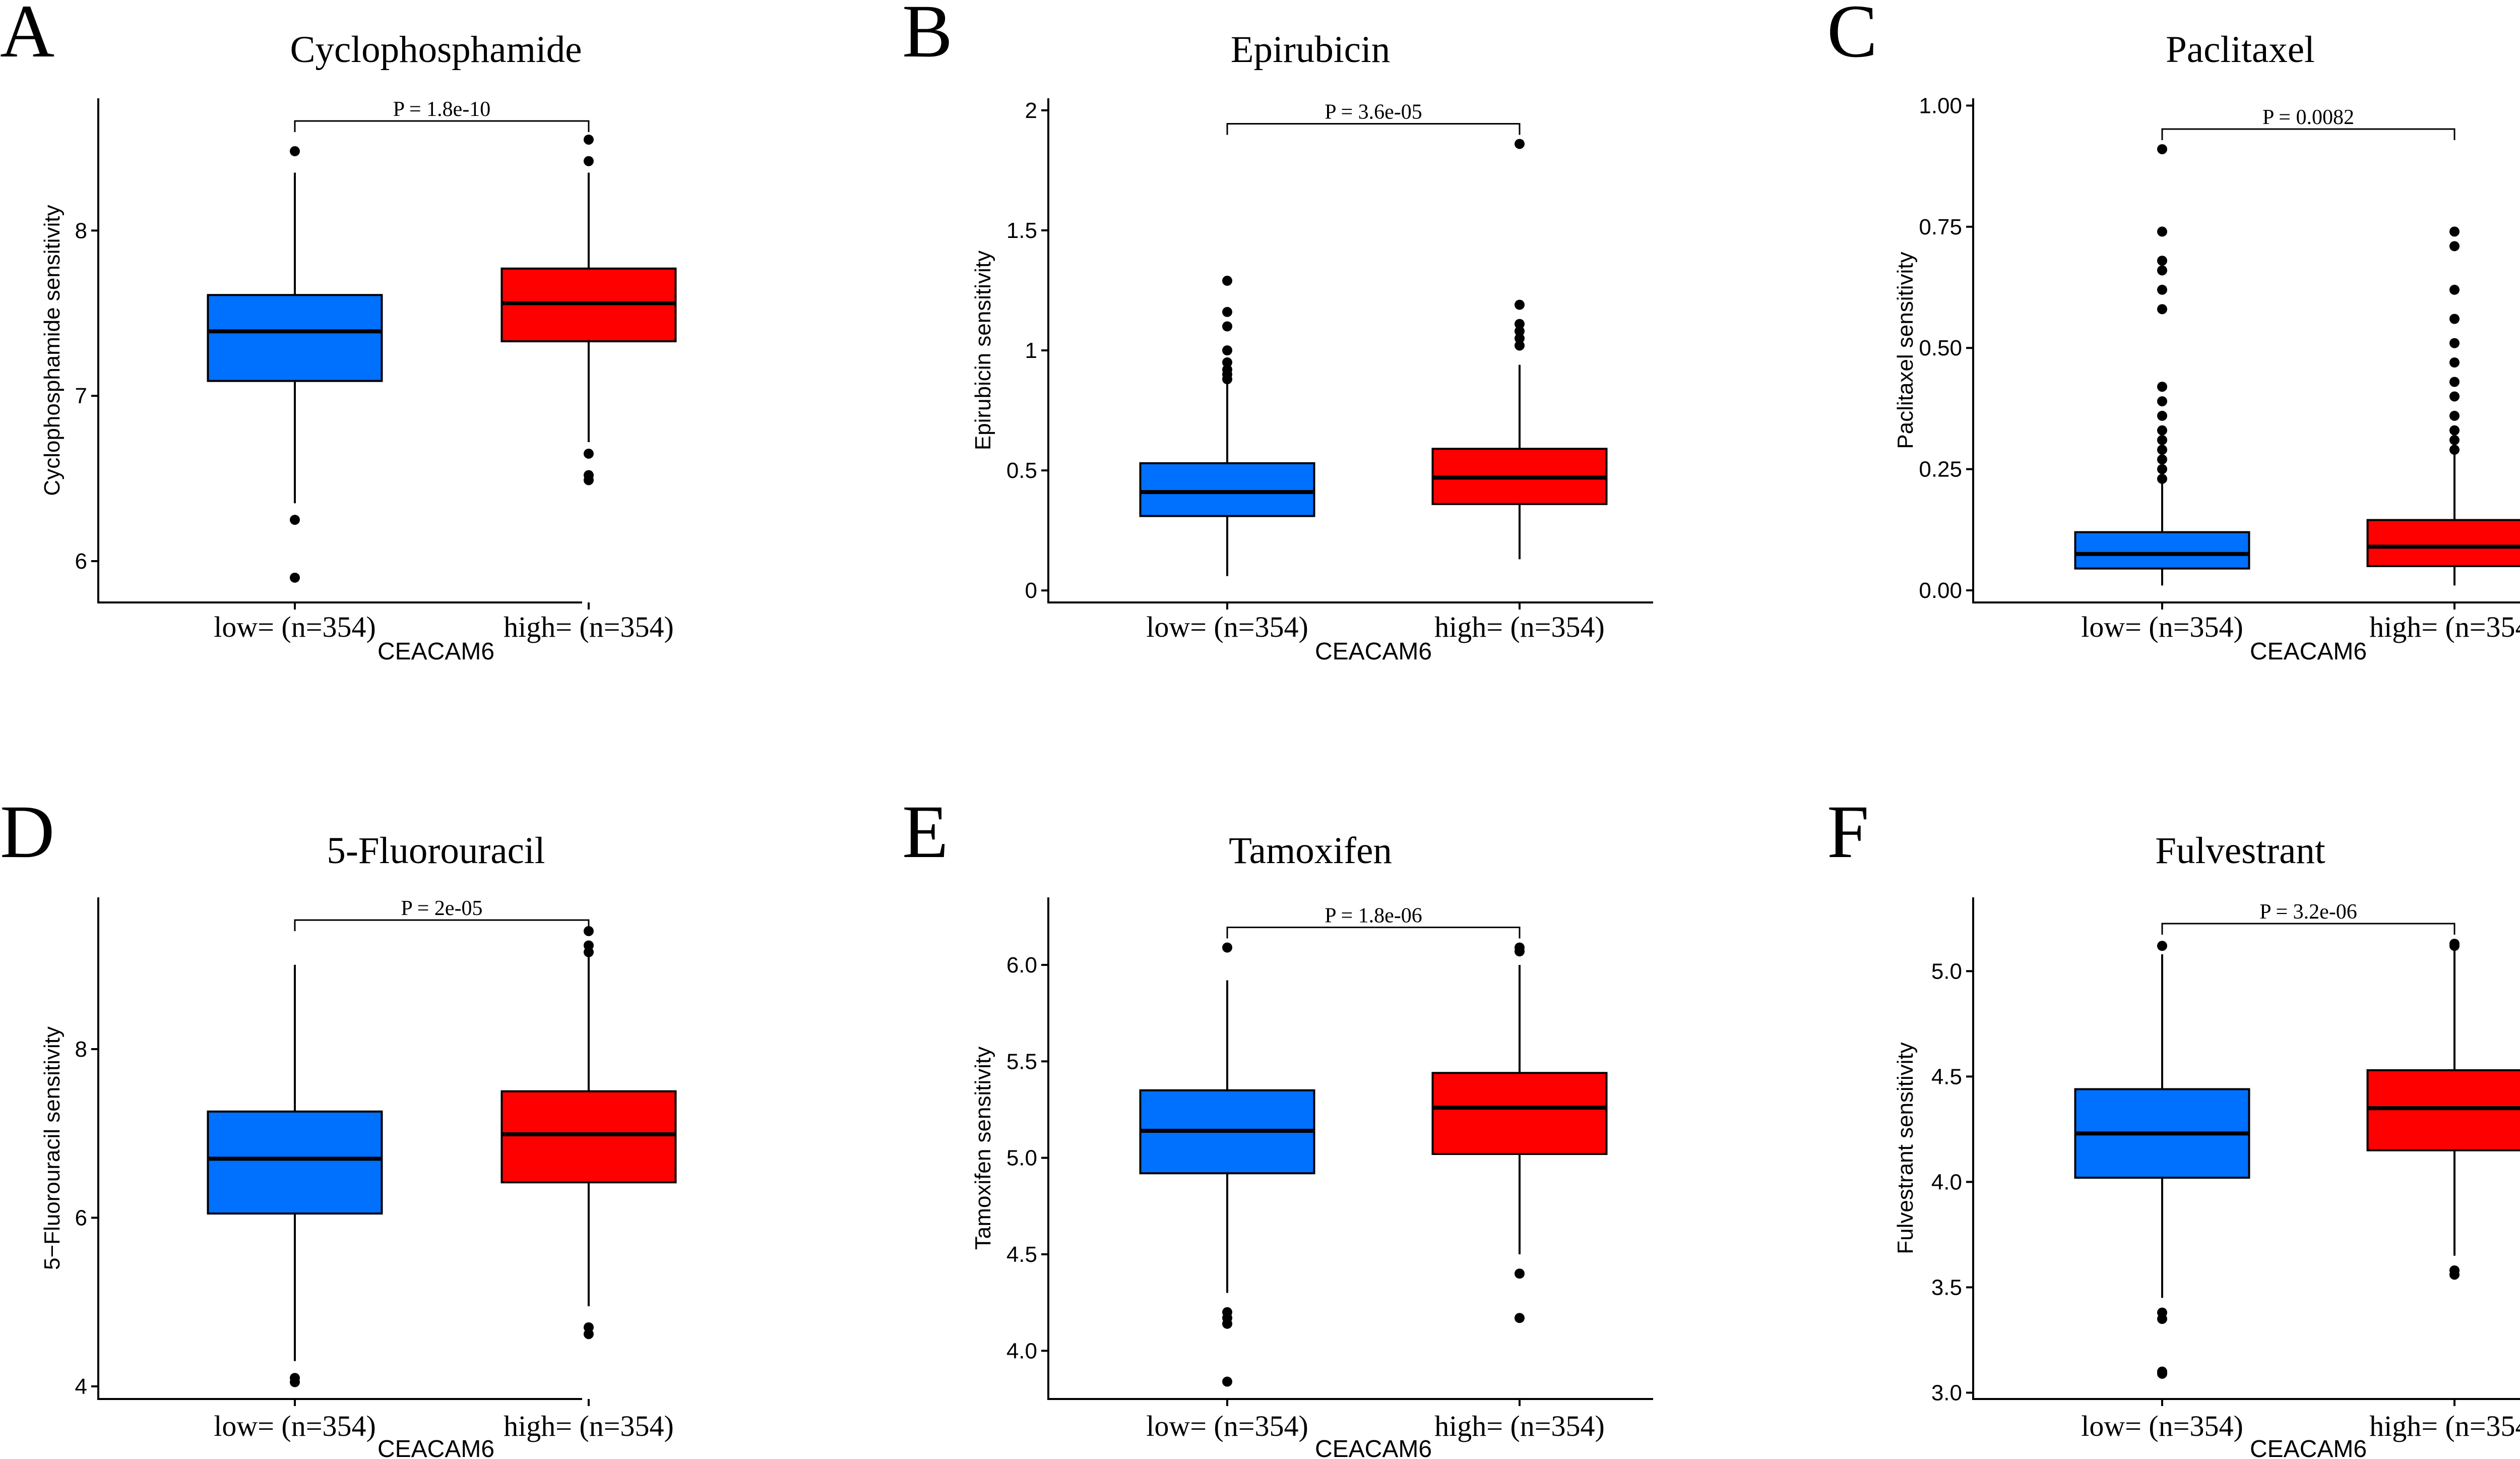  What do you see at coordinates (1022, 1061) in the screenshot?
I see `y-tick-label: 5.5` at bounding box center [1022, 1061].